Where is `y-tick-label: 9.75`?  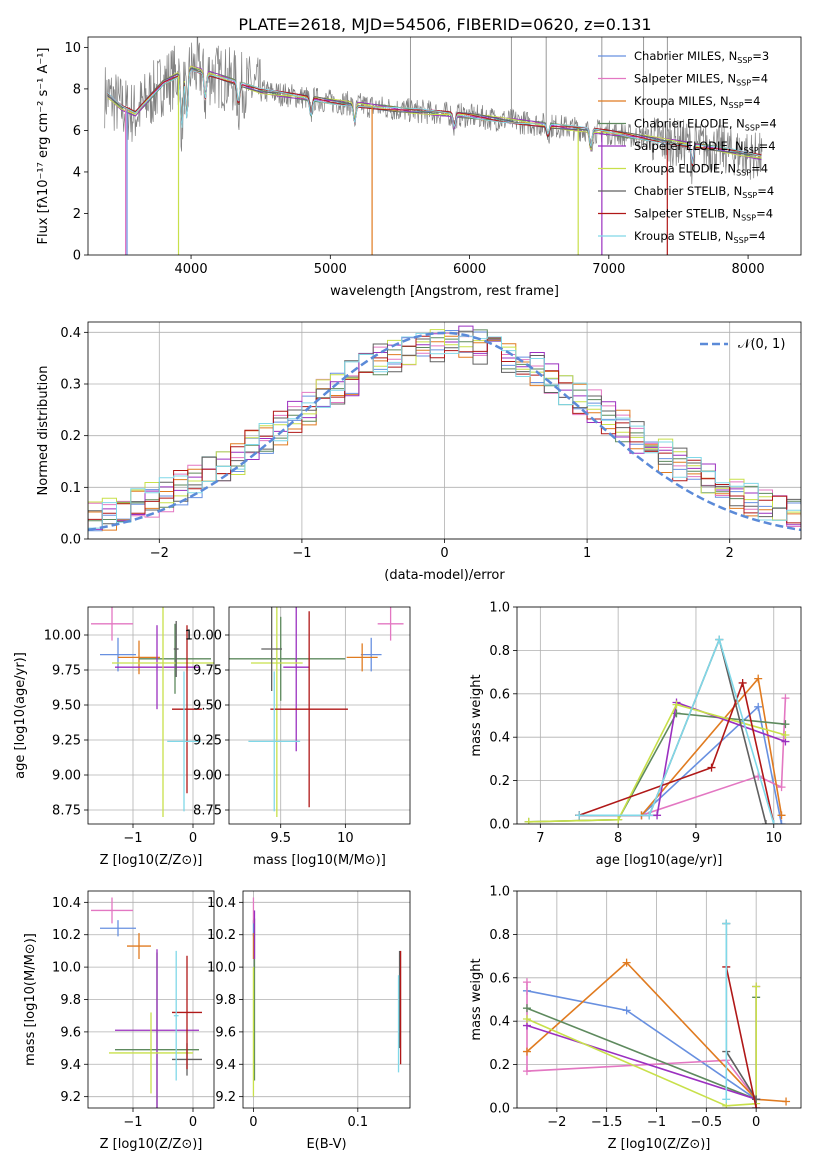
y-tick-label: 9.75 is located at coordinates (207, 671).